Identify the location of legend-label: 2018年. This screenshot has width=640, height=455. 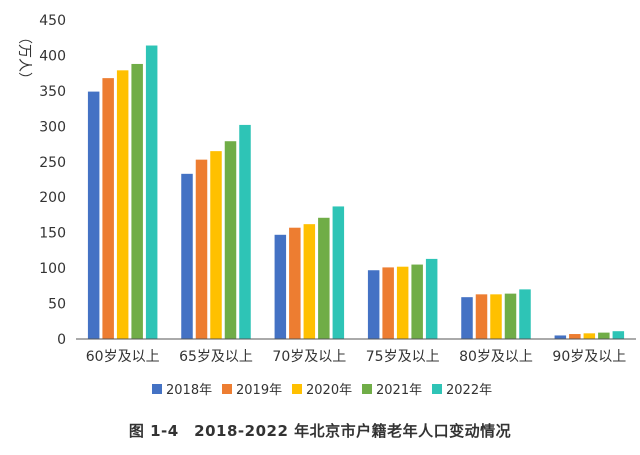
(189, 390).